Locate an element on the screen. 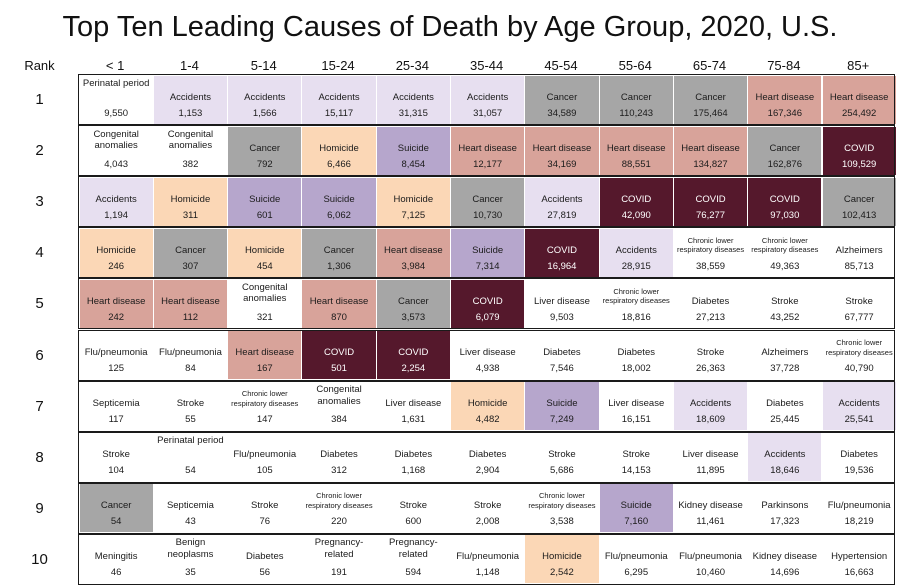 Image resolution: width=900 pixels, height=585 pixels. rank-header: Rank is located at coordinates (39, 65).